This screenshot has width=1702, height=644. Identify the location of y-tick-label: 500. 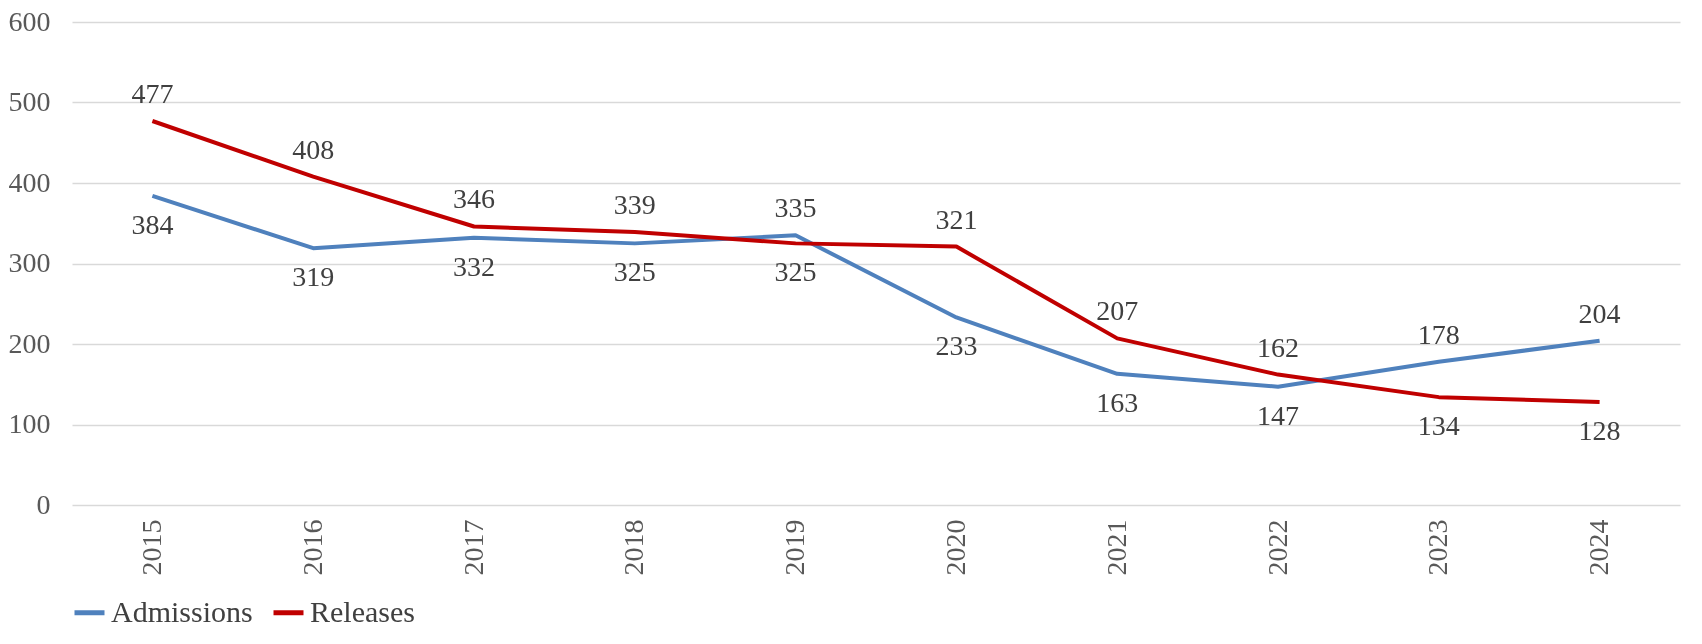
(29, 101).